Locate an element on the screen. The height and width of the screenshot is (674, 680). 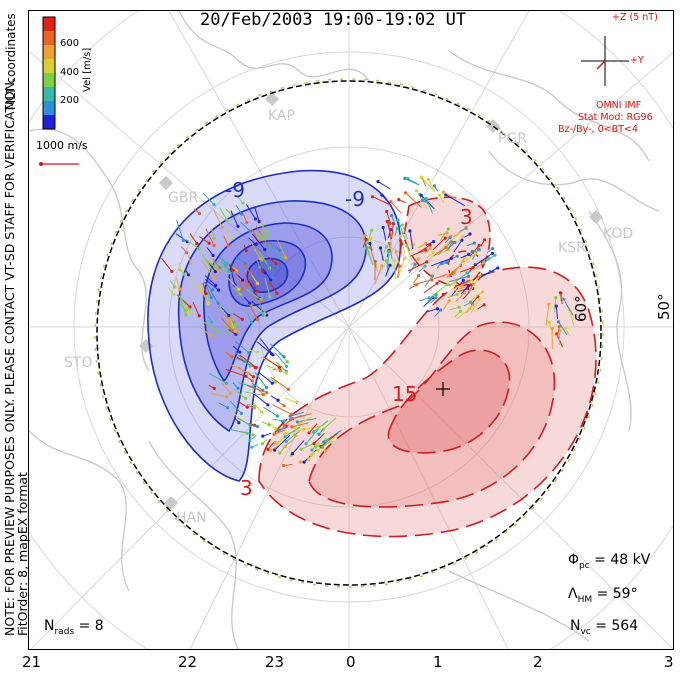
lambda-symbol: ΛHM is located at coordinates (580, 595).